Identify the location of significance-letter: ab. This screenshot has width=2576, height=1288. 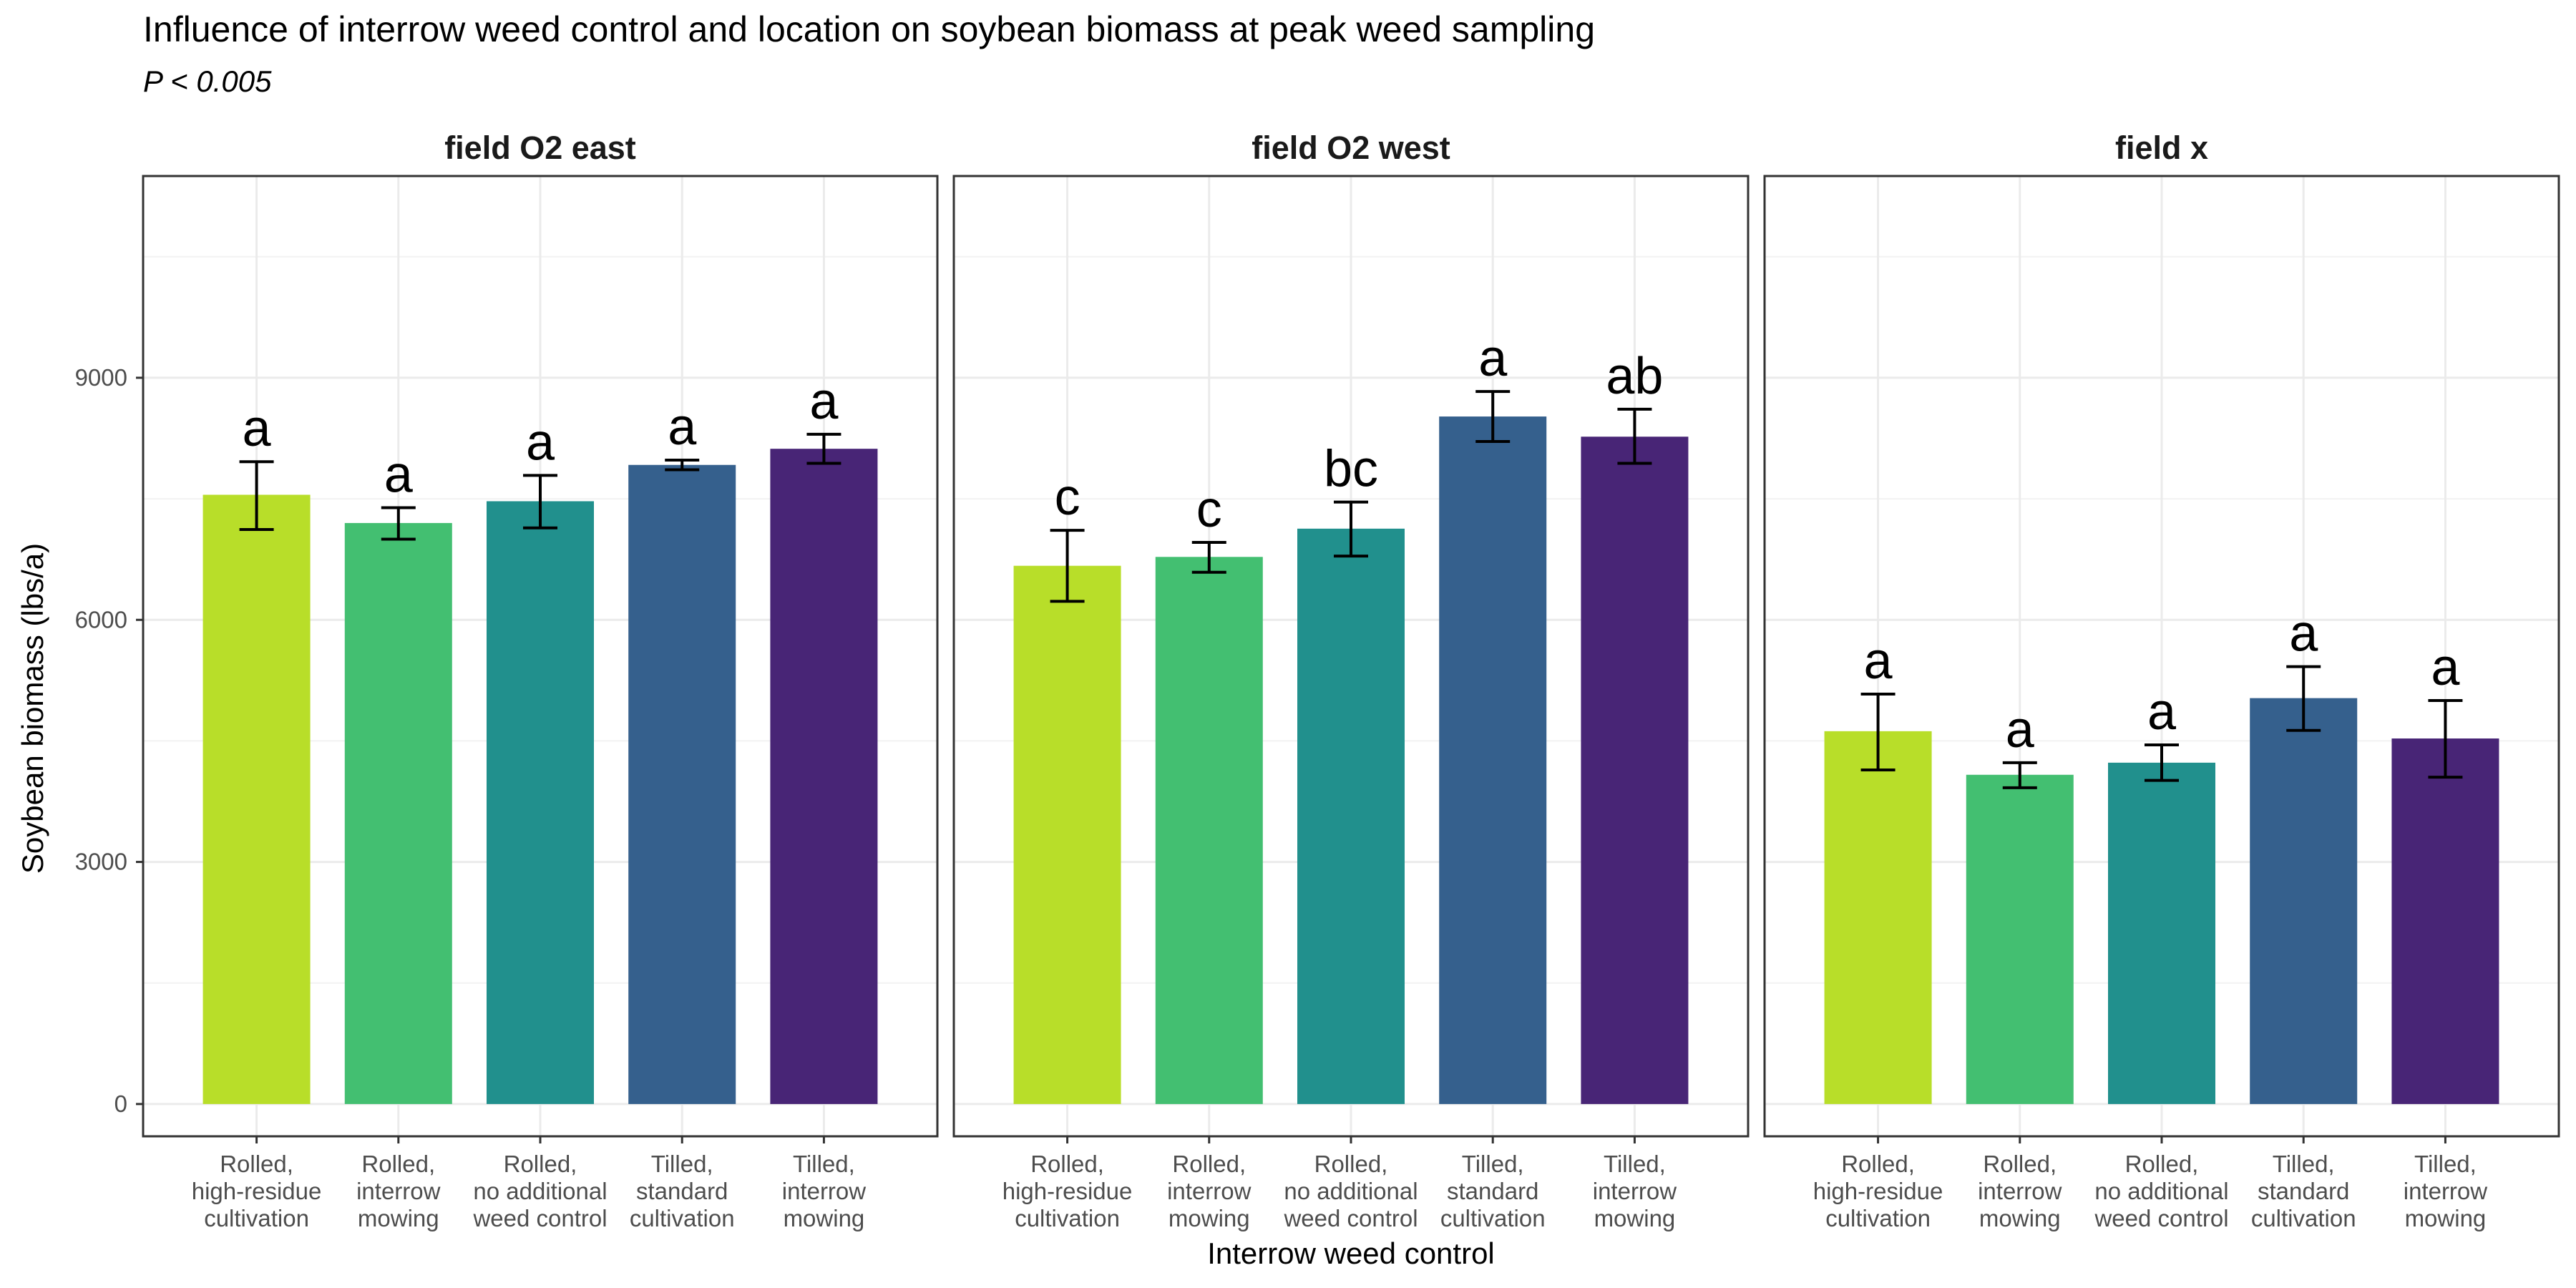
(1635, 376).